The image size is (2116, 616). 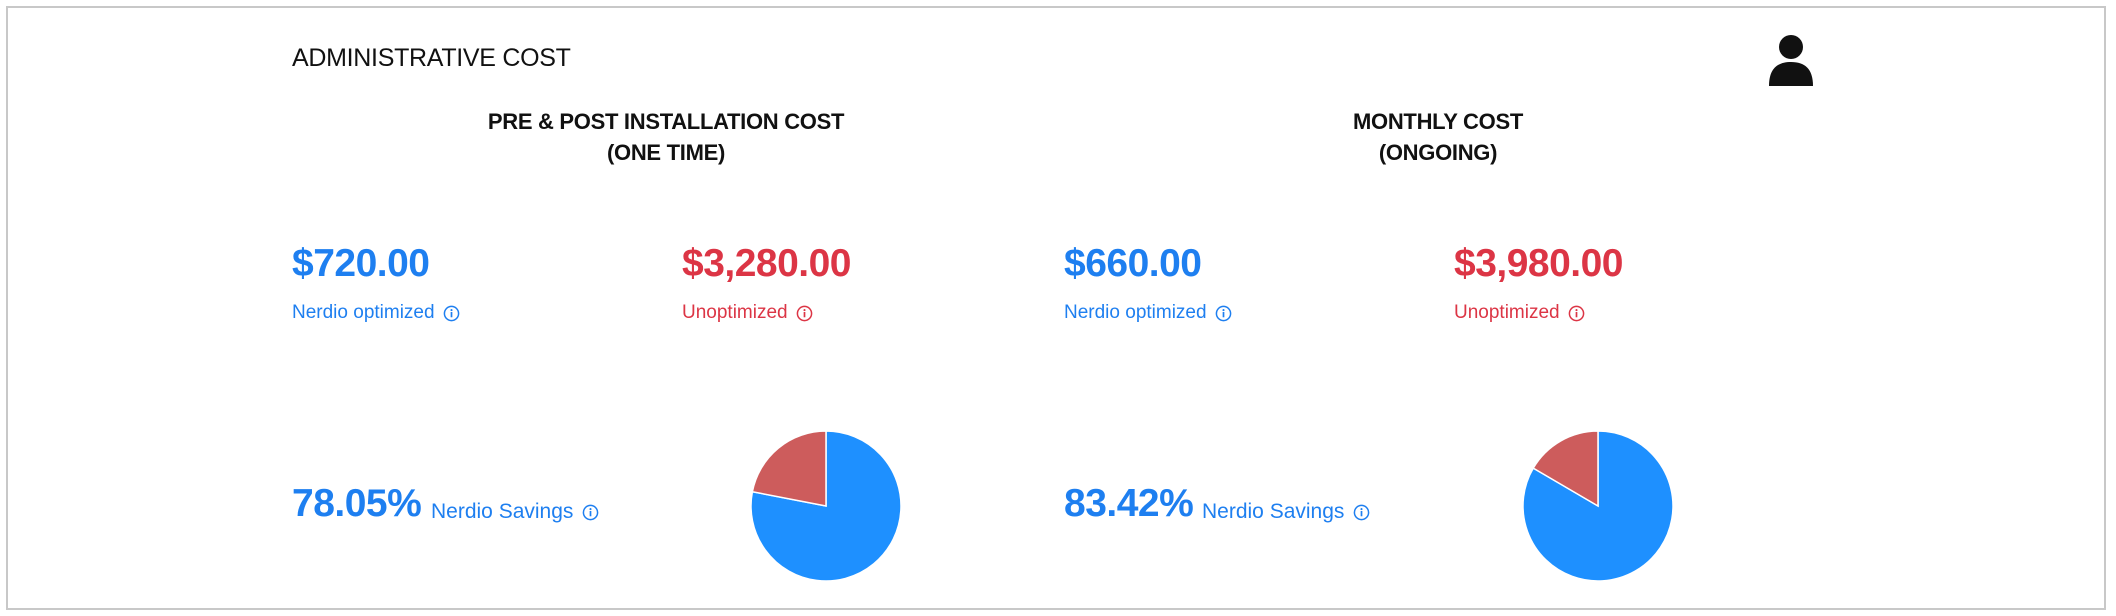 I want to click on pie-slice-optimized, so click(x=826, y=506).